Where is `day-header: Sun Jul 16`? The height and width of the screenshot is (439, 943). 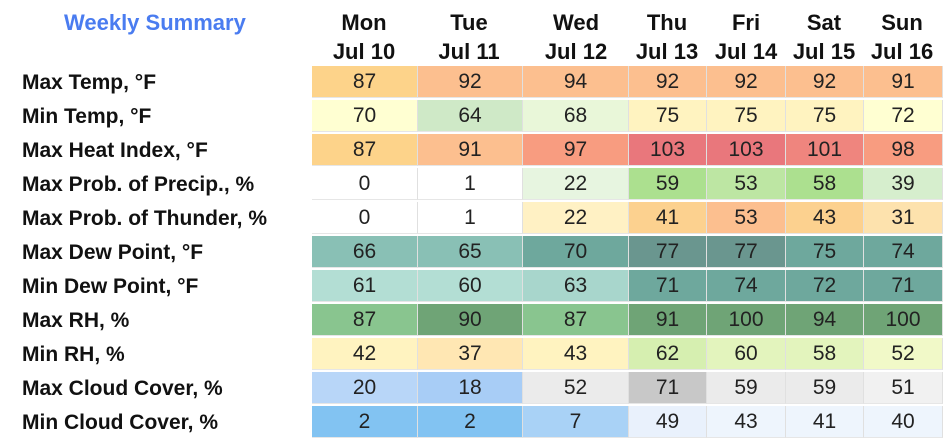 day-header: Sun Jul 16 is located at coordinates (902, 37).